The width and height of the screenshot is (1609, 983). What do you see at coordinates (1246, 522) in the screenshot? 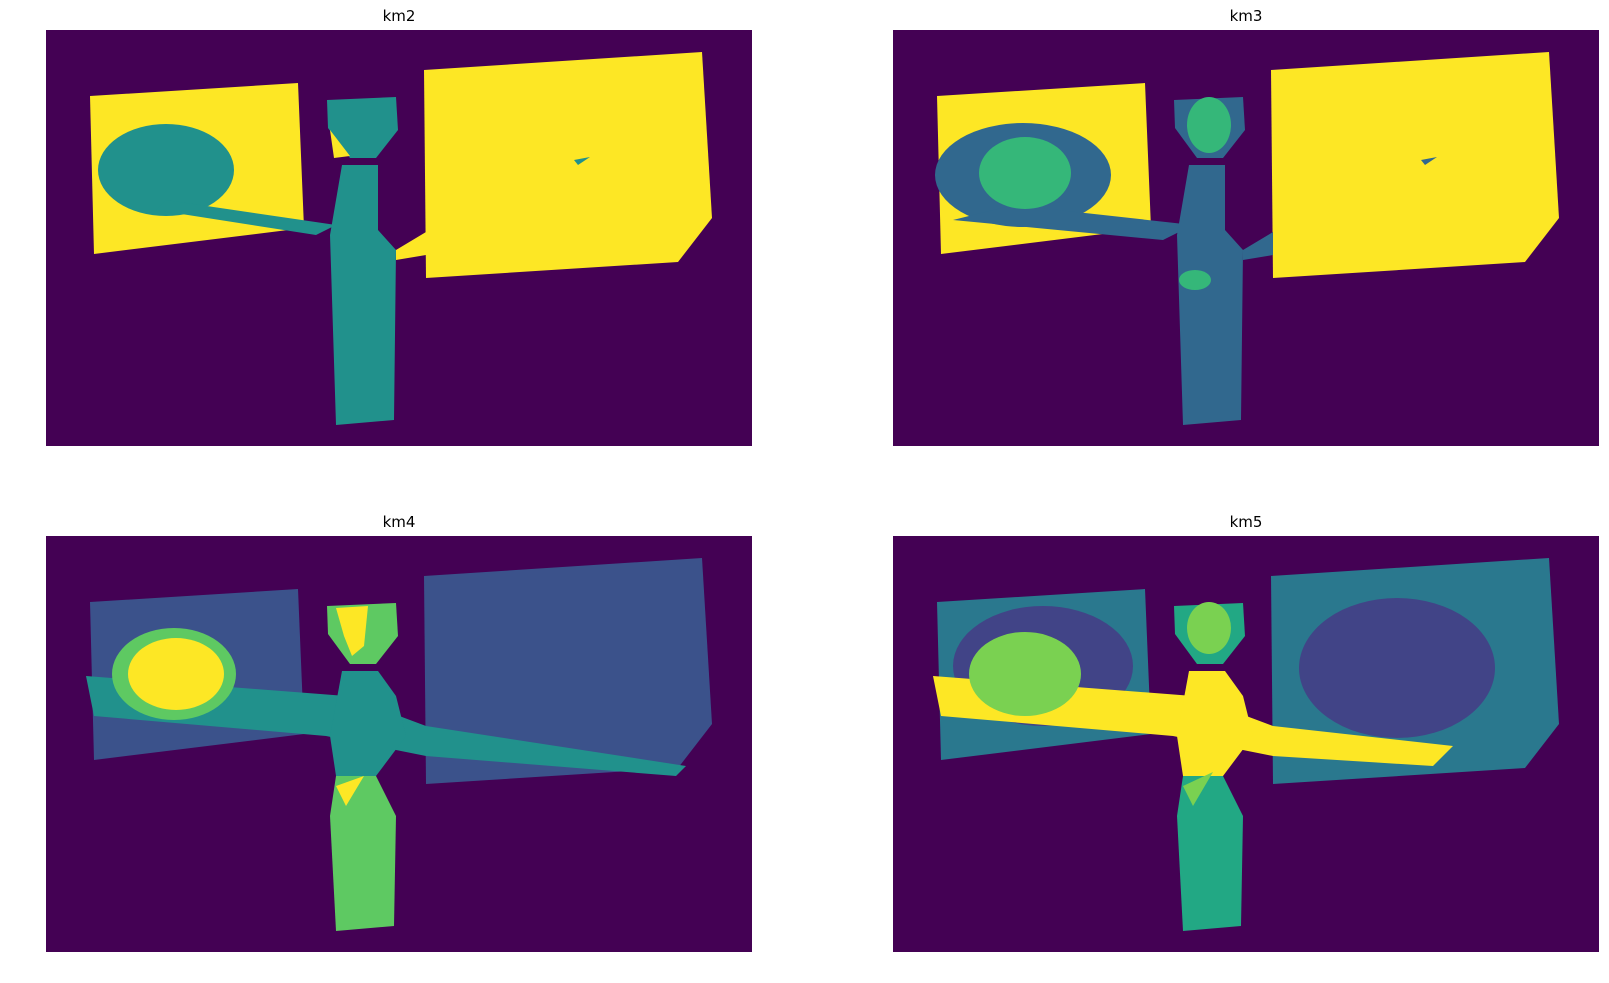
I see `panel-title: km5` at bounding box center [1246, 522].